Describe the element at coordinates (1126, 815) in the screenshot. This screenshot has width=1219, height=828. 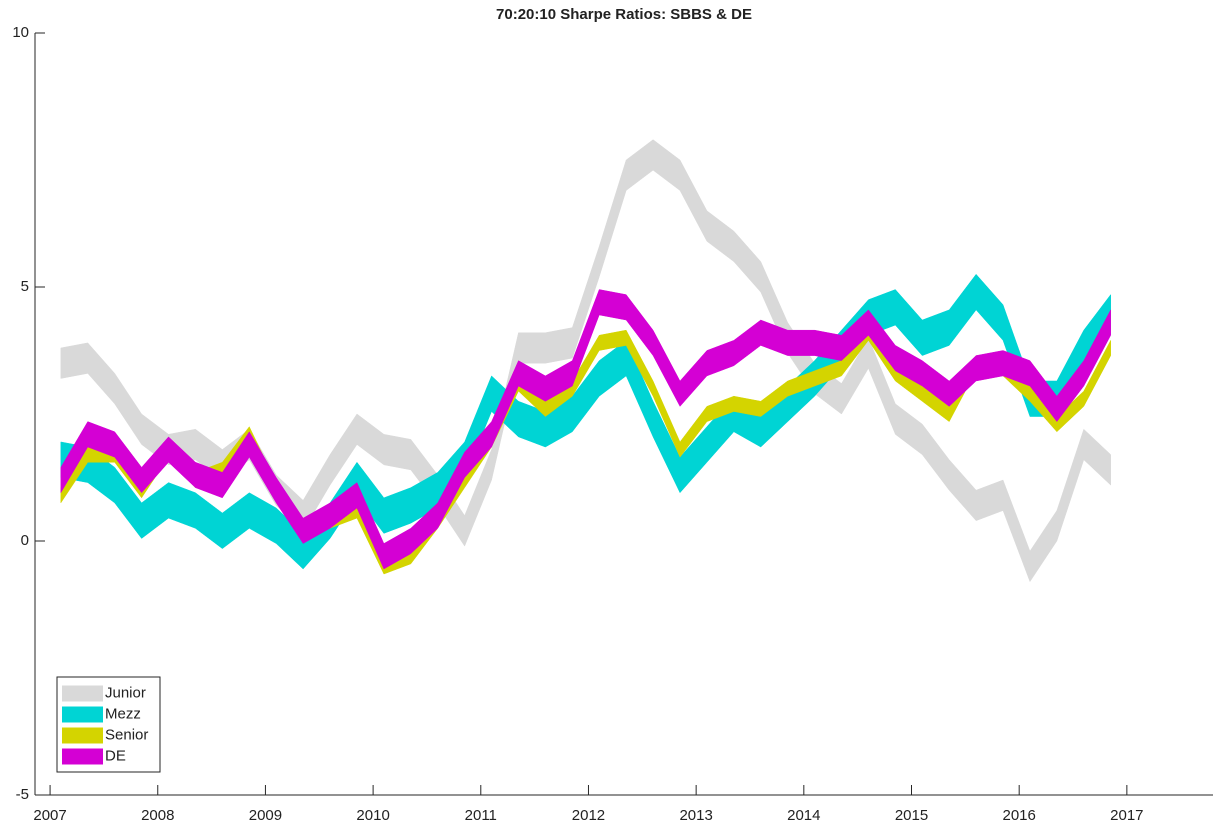
I see `x-tick-label: 2017` at that location.